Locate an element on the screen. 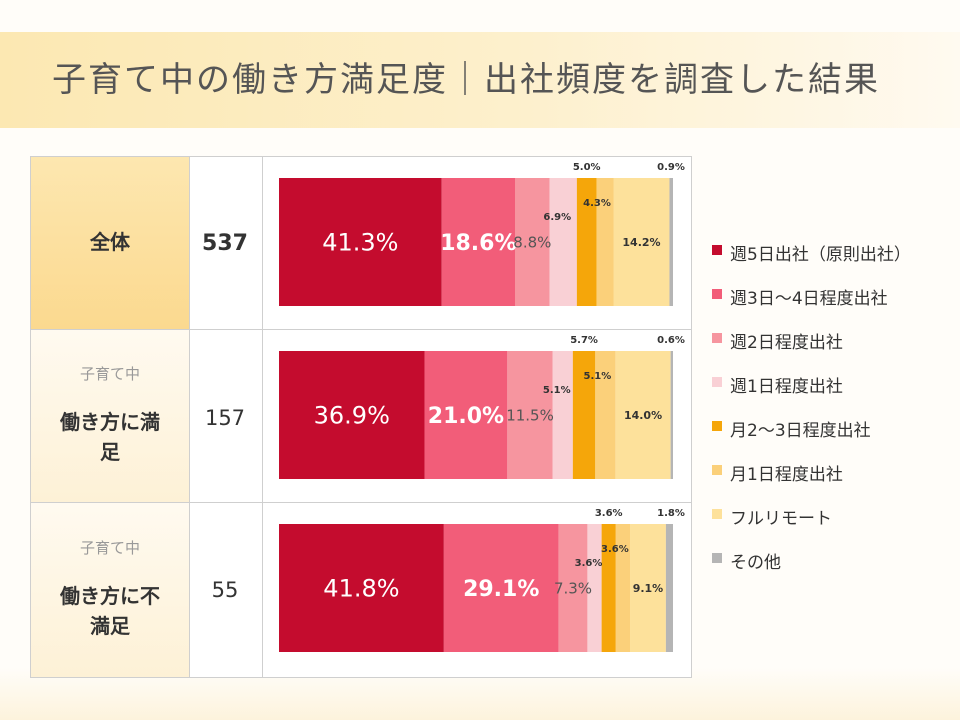 The width and height of the screenshot is (960, 720). legend-item: その他 is located at coordinates (832, 570).